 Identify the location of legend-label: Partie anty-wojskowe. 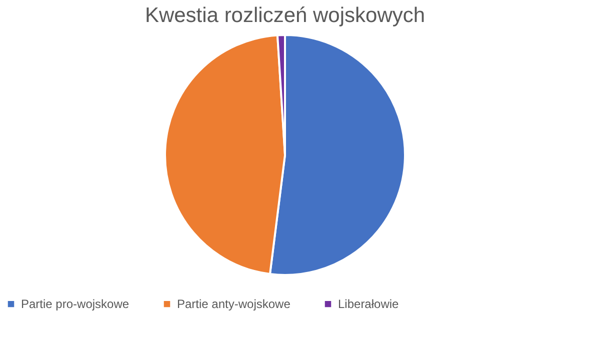
(234, 304).